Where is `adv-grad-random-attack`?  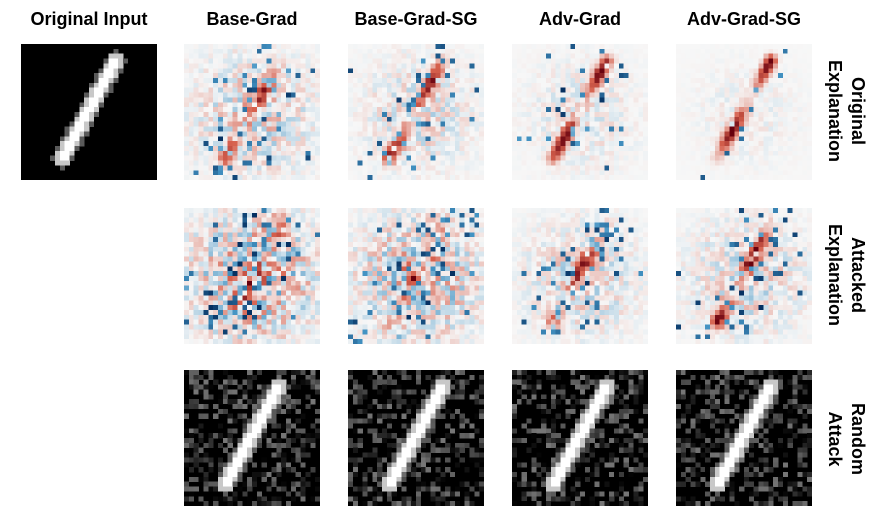 adv-grad-random-attack is located at coordinates (580, 438).